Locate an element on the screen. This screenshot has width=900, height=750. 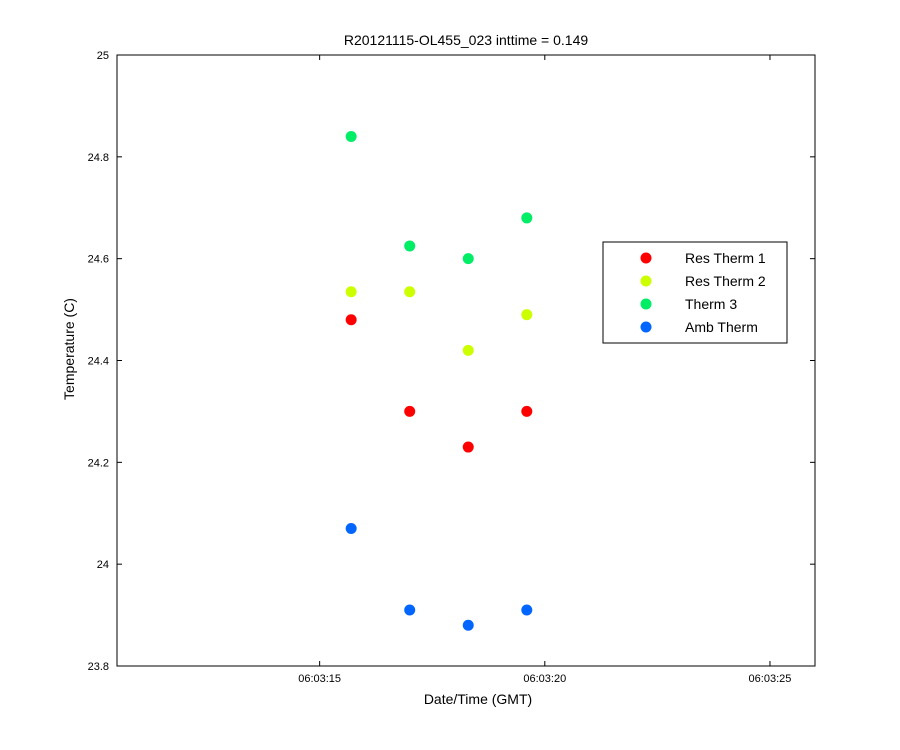
y-tick-label: 23.8 is located at coordinates (98, 667).